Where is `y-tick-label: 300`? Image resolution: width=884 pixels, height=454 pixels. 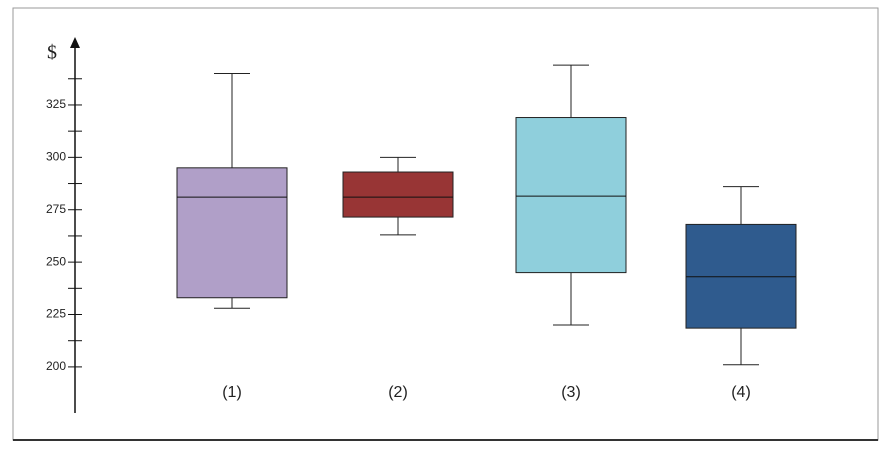
y-tick-label: 300 is located at coordinates (56, 157).